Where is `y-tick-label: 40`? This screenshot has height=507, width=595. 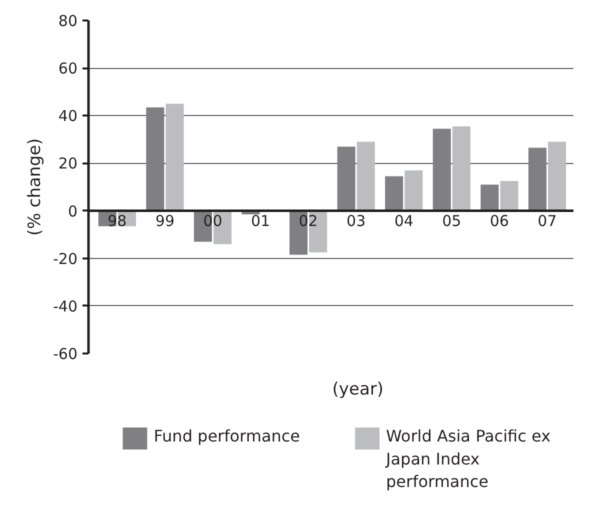 y-tick-label: 40 is located at coordinates (68, 116).